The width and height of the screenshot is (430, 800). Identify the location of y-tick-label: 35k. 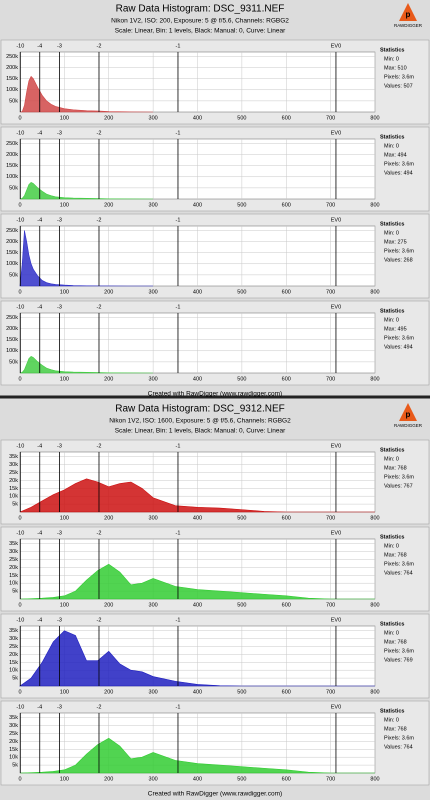
(13, 544).